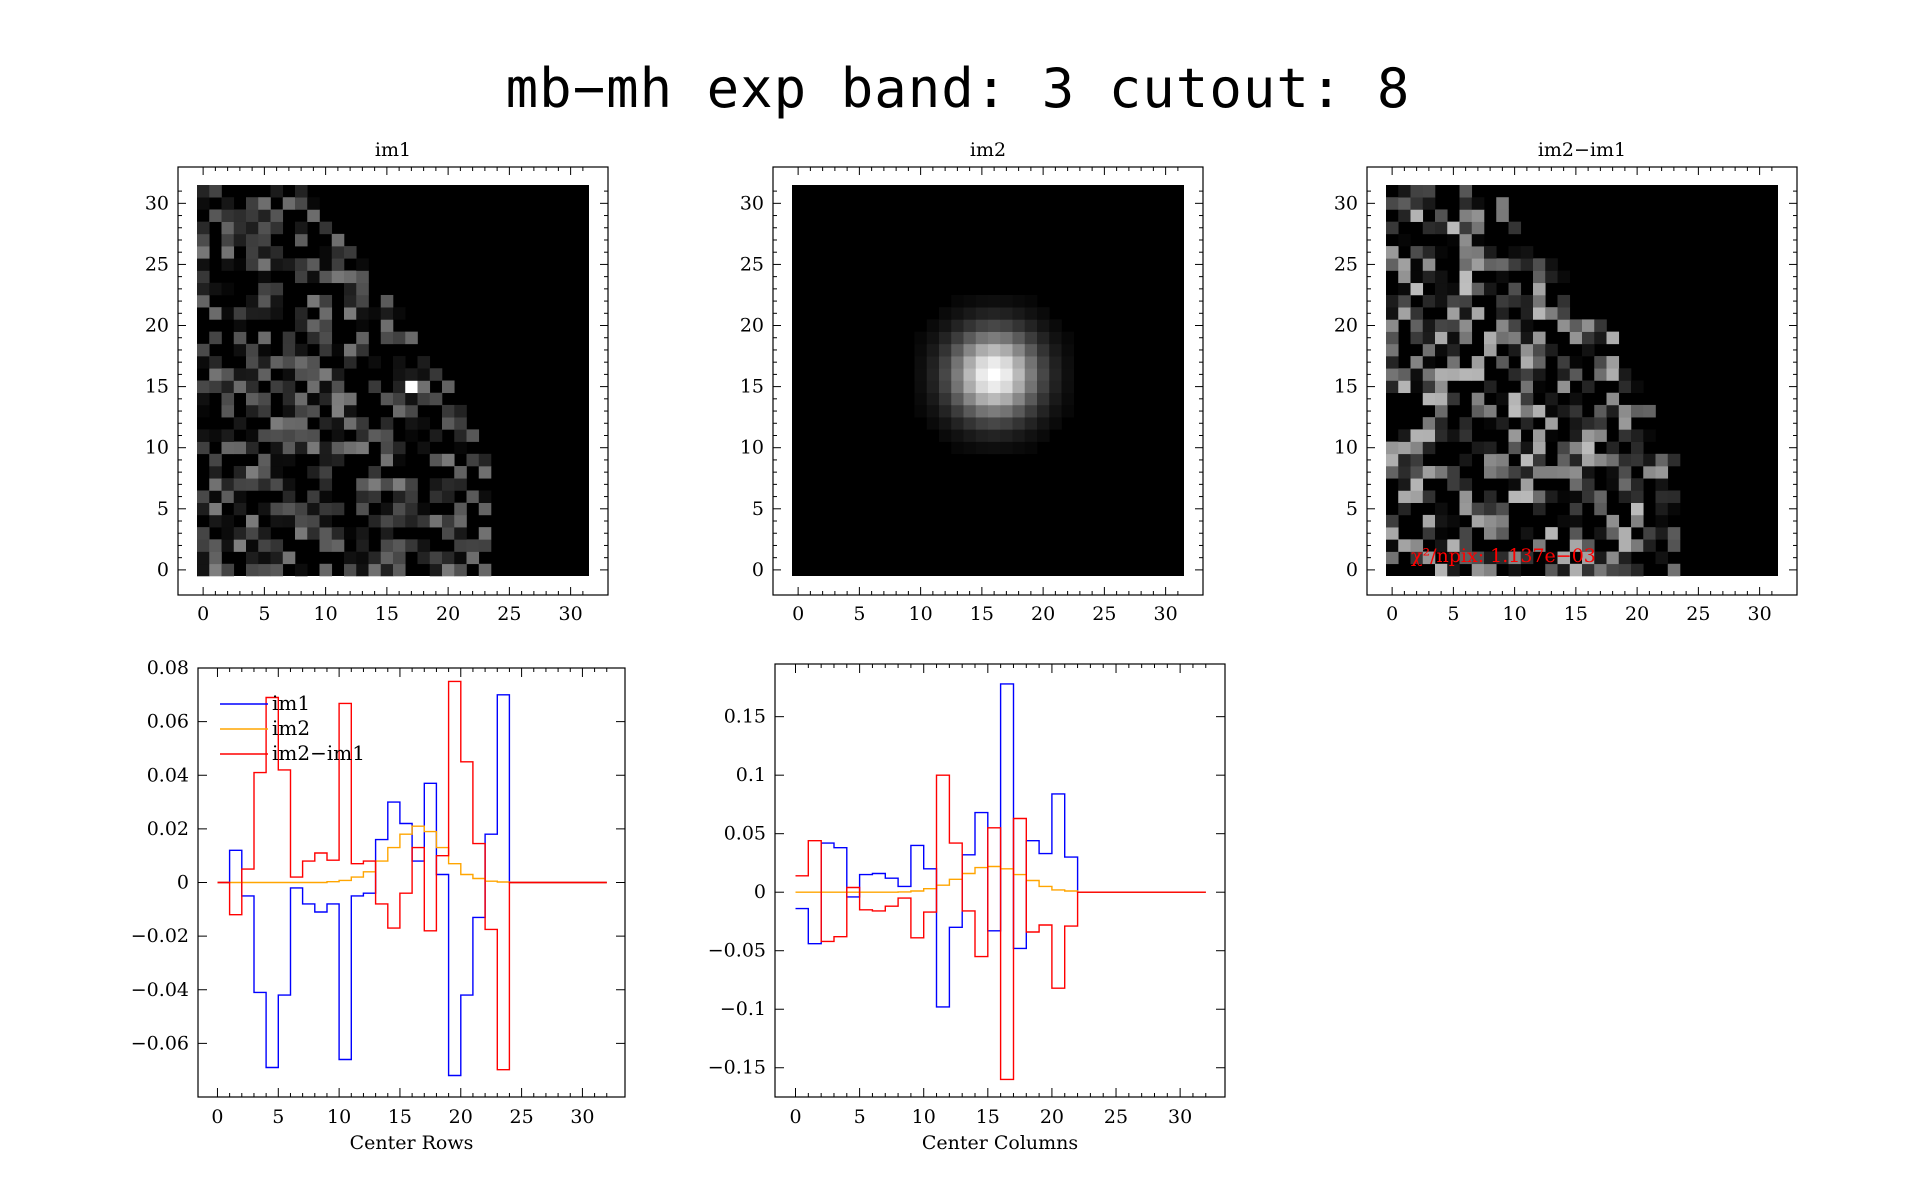 The width and height of the screenshot is (1920, 1204). I want to click on y-tick-label: 0, so click(183, 883).